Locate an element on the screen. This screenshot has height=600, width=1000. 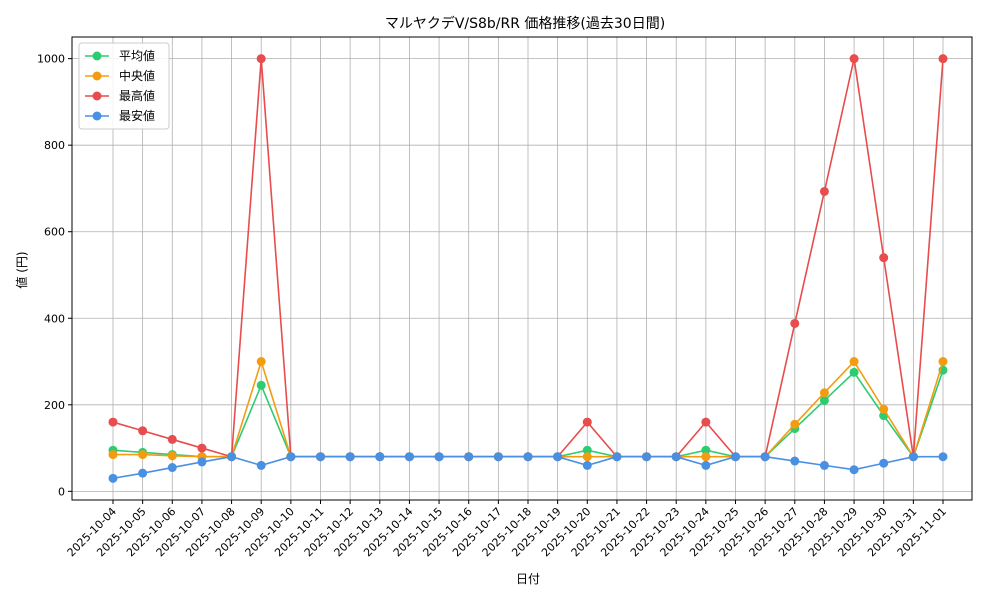
legend-box is located at coordinates (124, 86).